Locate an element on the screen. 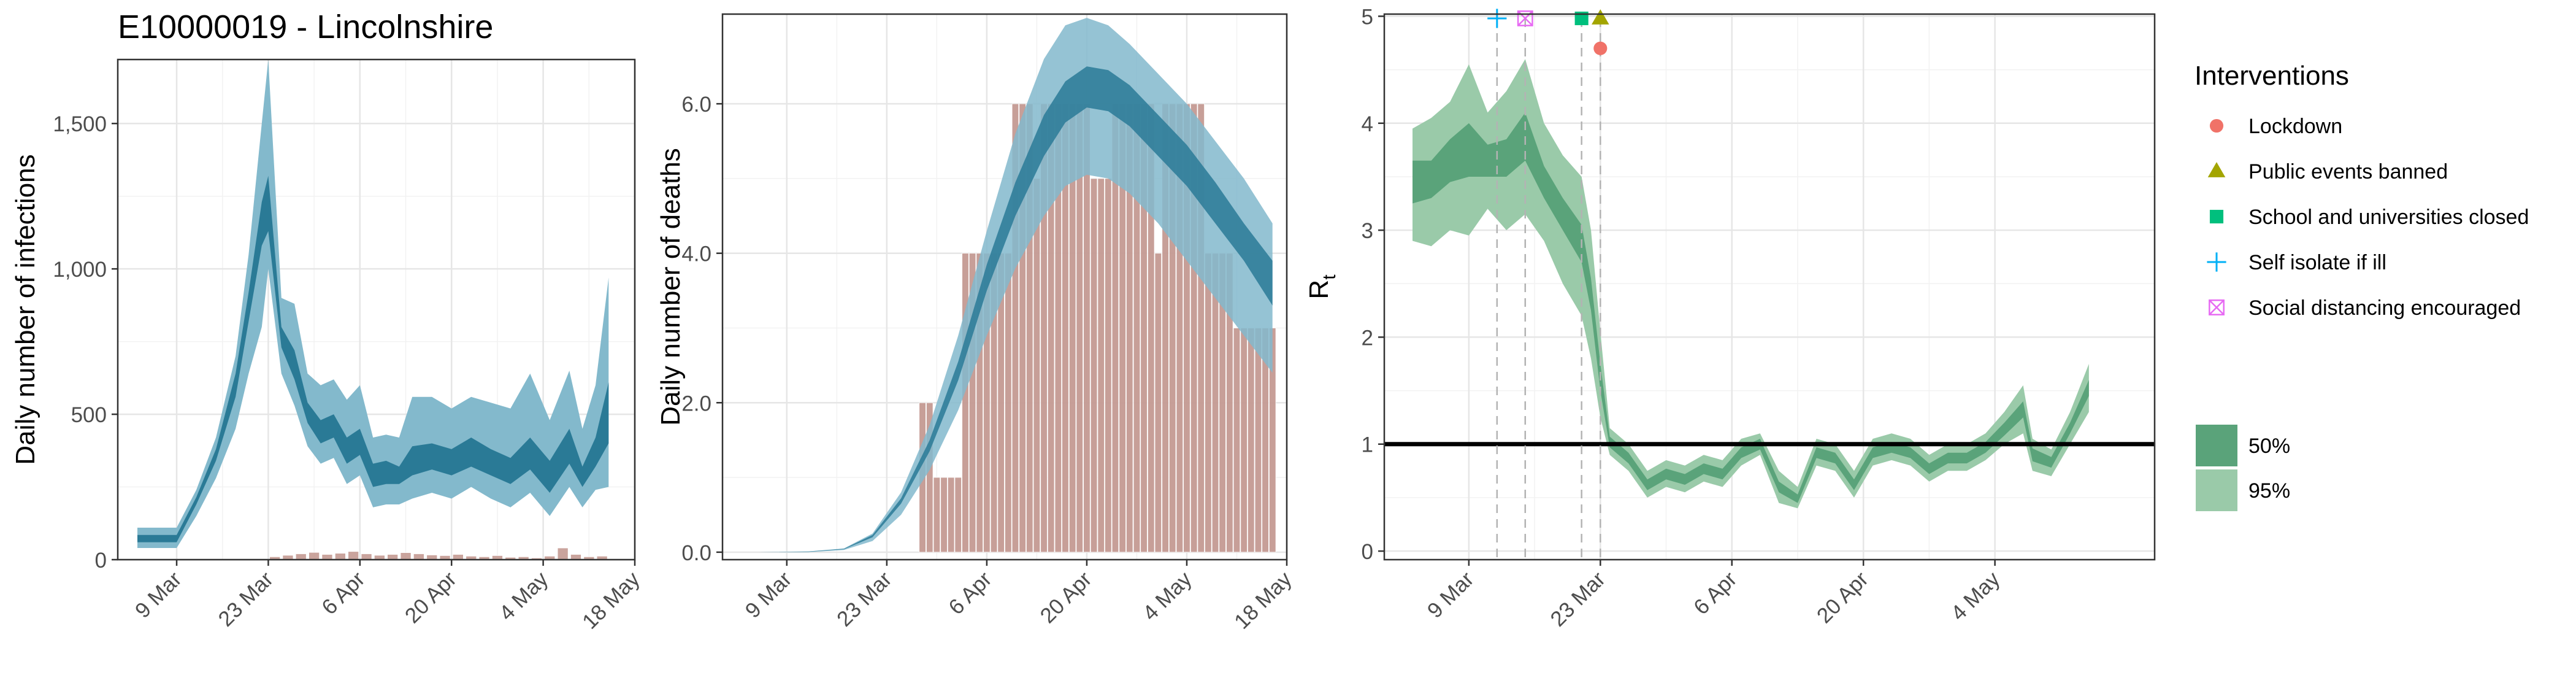 The height and width of the screenshot is (683, 2576). rt-y-tick-label: 1 is located at coordinates (1367, 445).